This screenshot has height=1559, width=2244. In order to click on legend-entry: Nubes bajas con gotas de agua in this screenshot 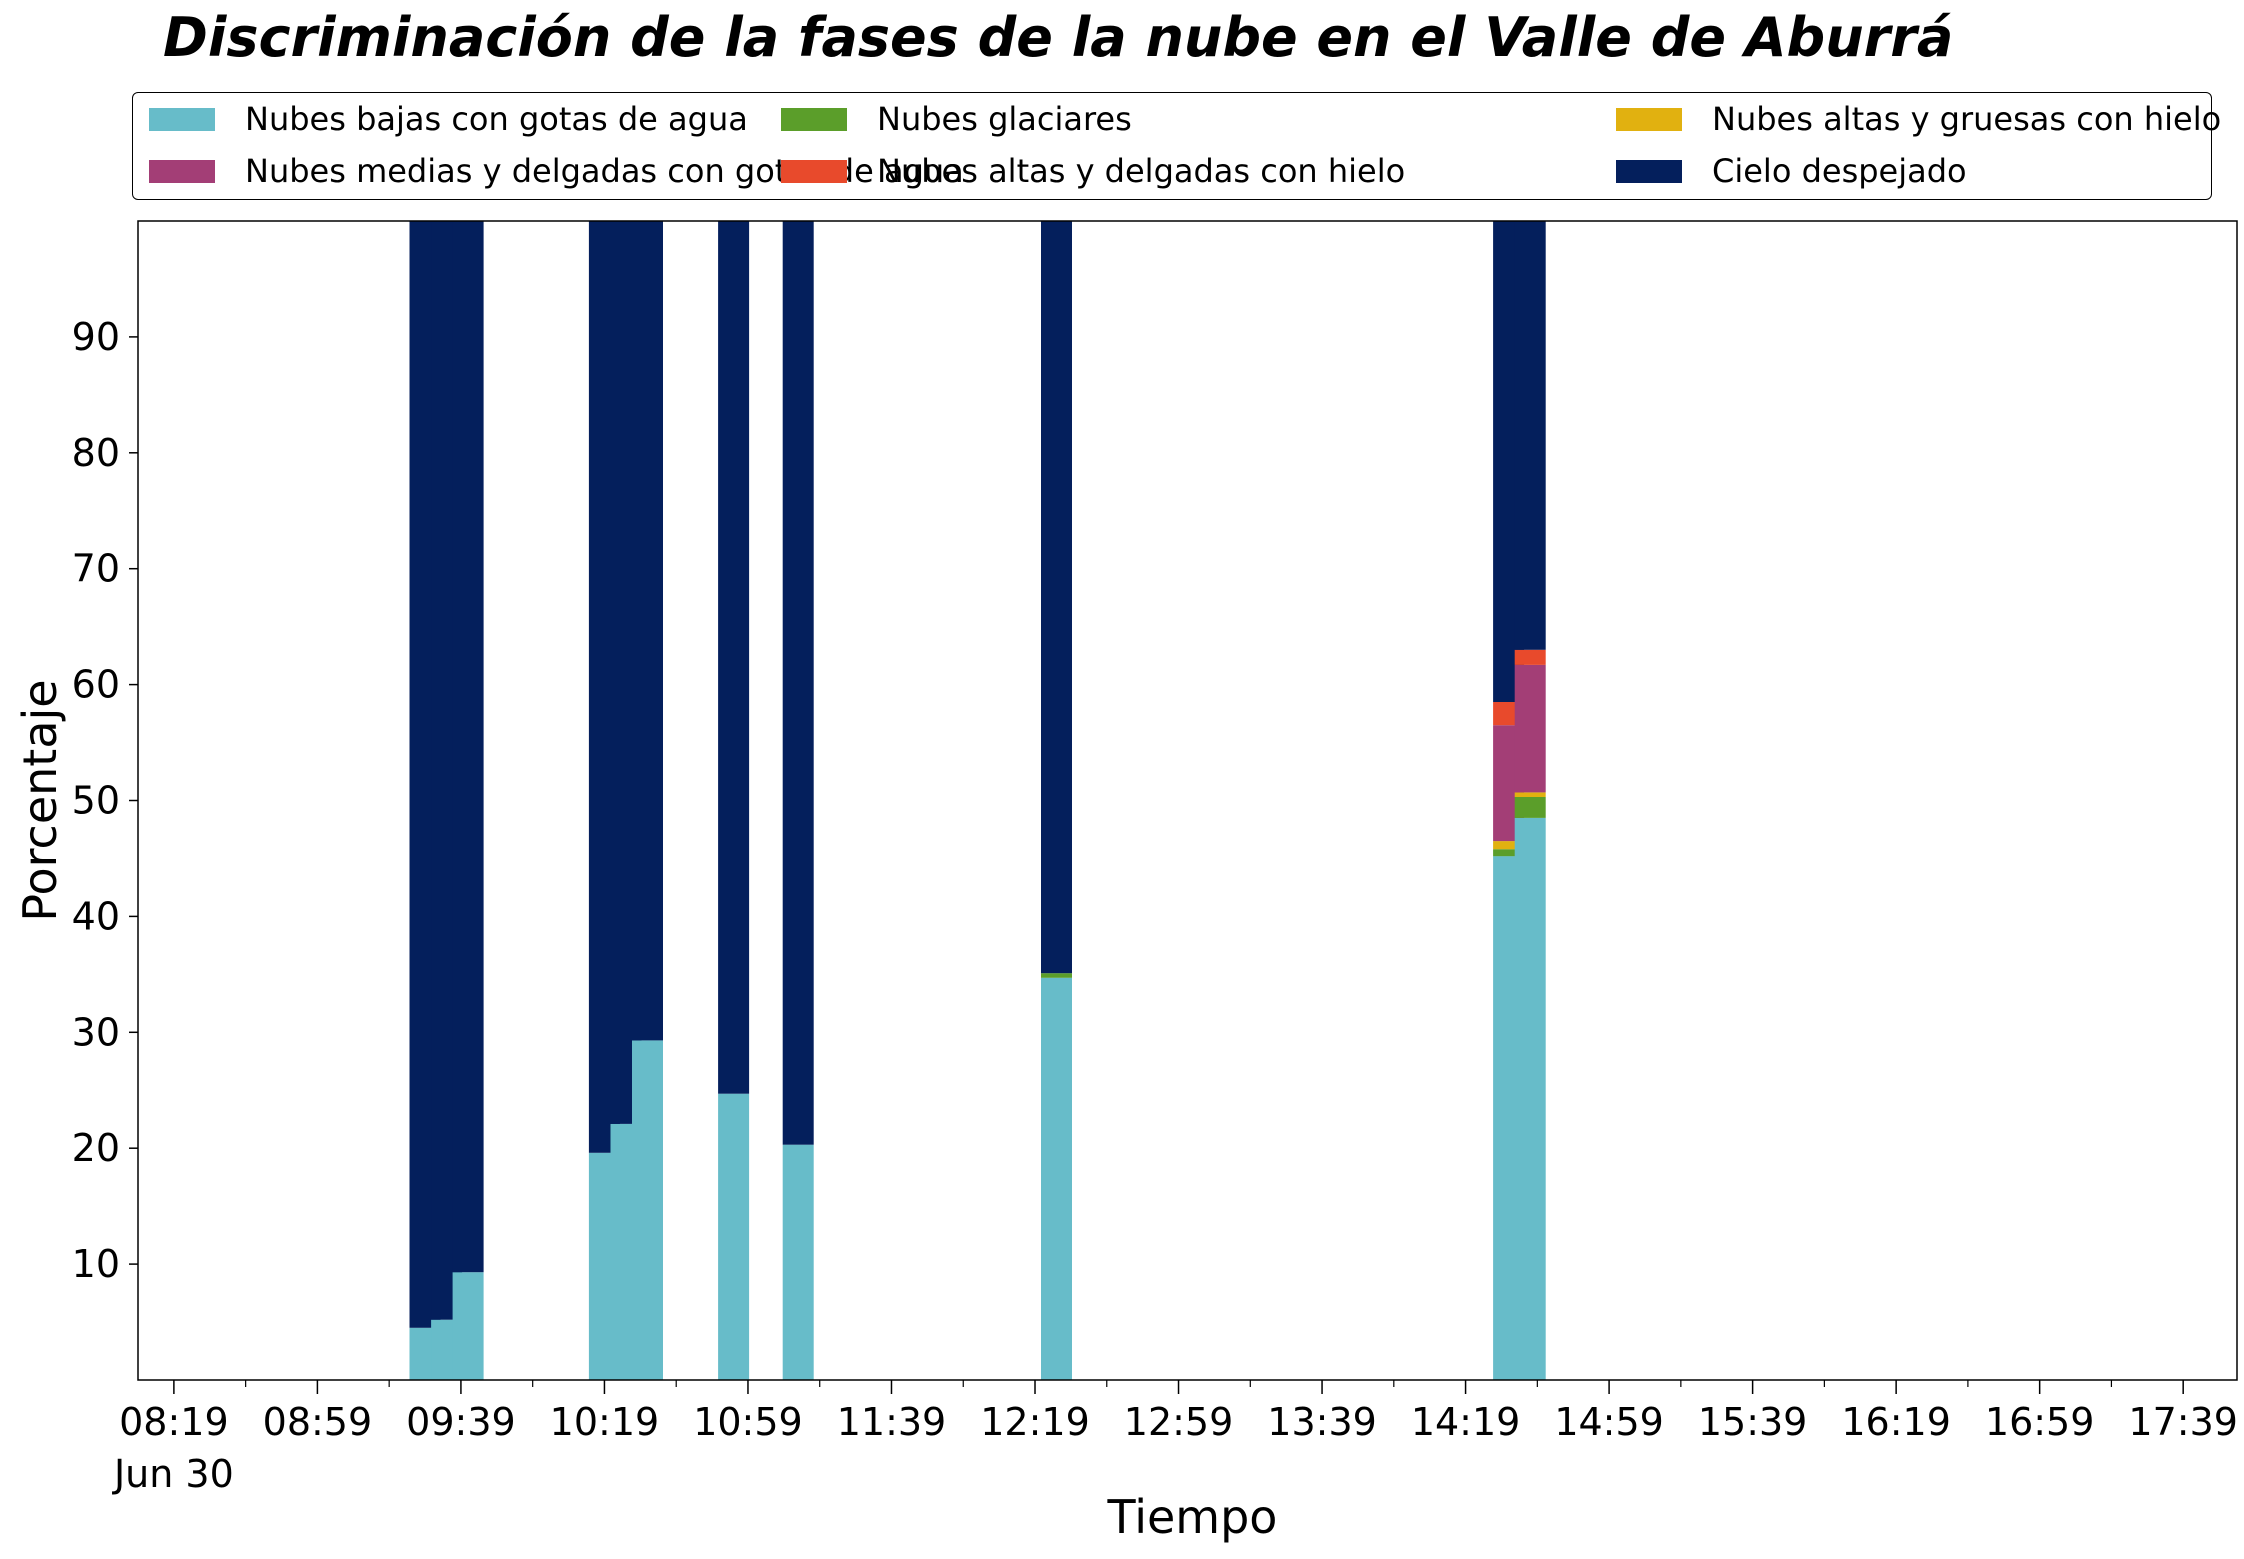, I will do `click(448, 119)`.